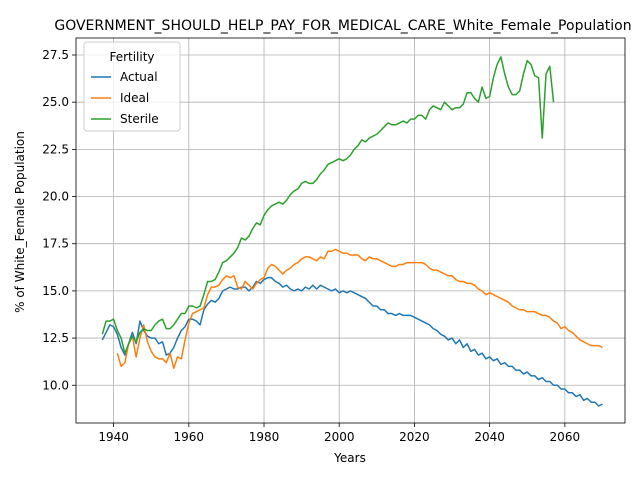 This screenshot has height=480, width=640. Describe the element at coordinates (55, 197) in the screenshot. I see `y-tick-label: 20.0` at that location.